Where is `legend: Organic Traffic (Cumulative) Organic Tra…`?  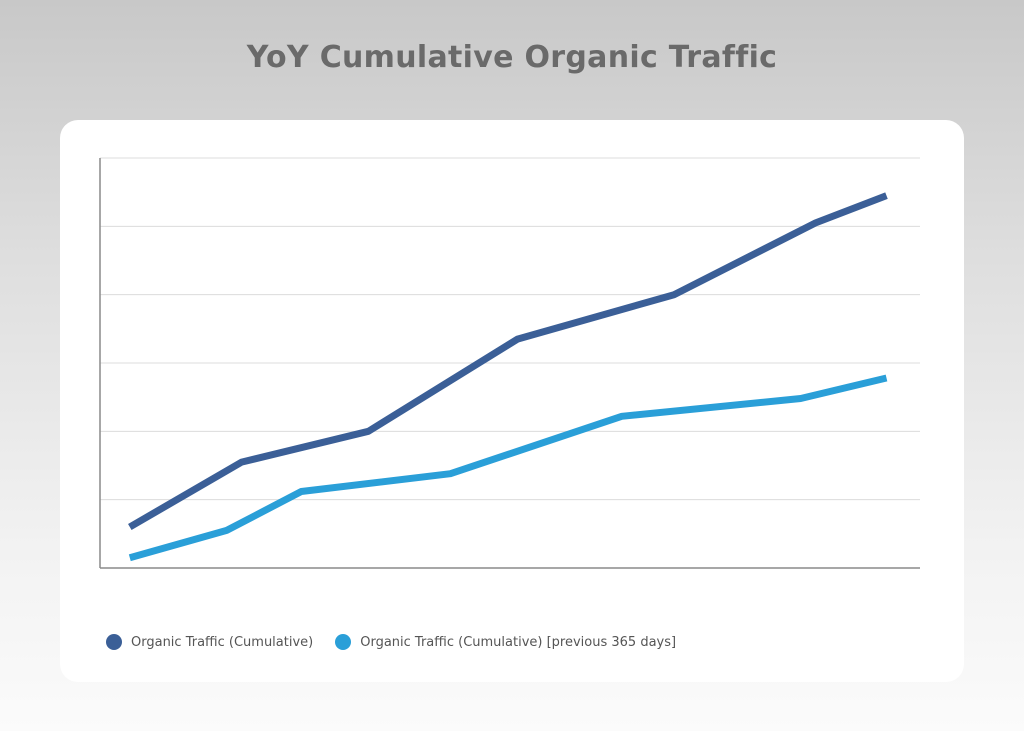 legend: Organic Traffic (Cumulative) Organic Tra… is located at coordinates (402, 642).